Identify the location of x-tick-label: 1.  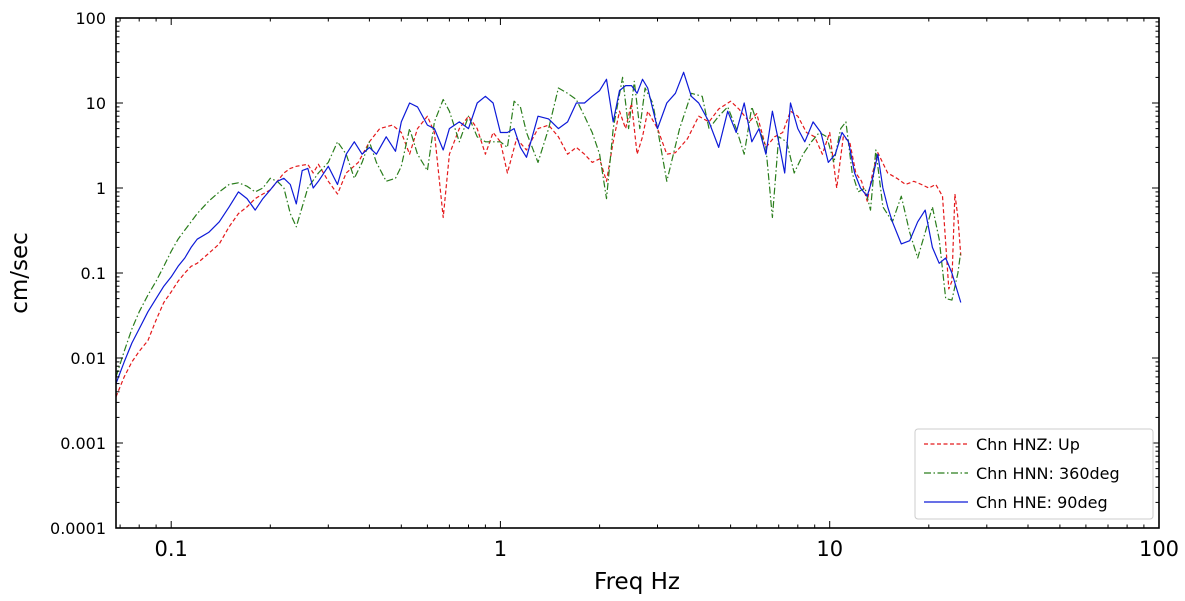
(500, 549).